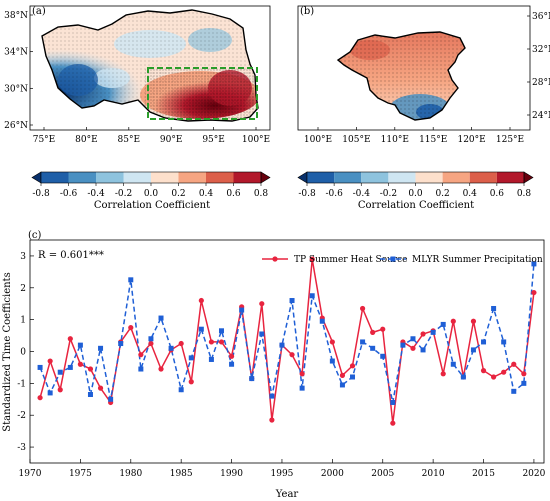  Describe the element at coordinates (287, 494) in the screenshot. I see `x-axis-label: Year` at that location.